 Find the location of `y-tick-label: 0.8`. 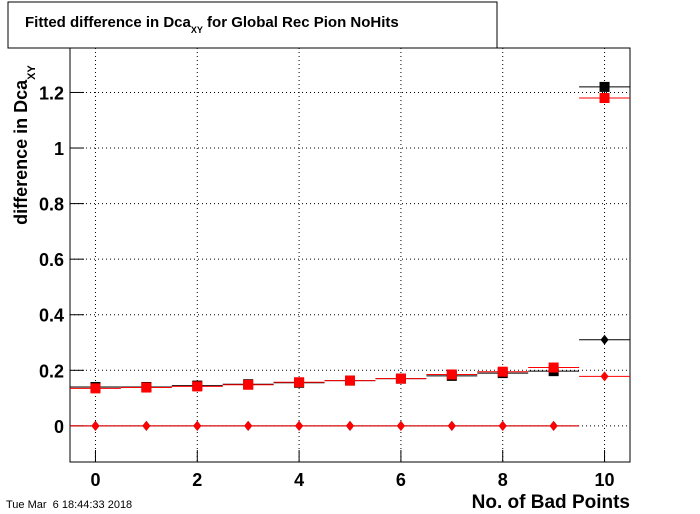

y-tick-label: 0.8 is located at coordinates (51, 205).